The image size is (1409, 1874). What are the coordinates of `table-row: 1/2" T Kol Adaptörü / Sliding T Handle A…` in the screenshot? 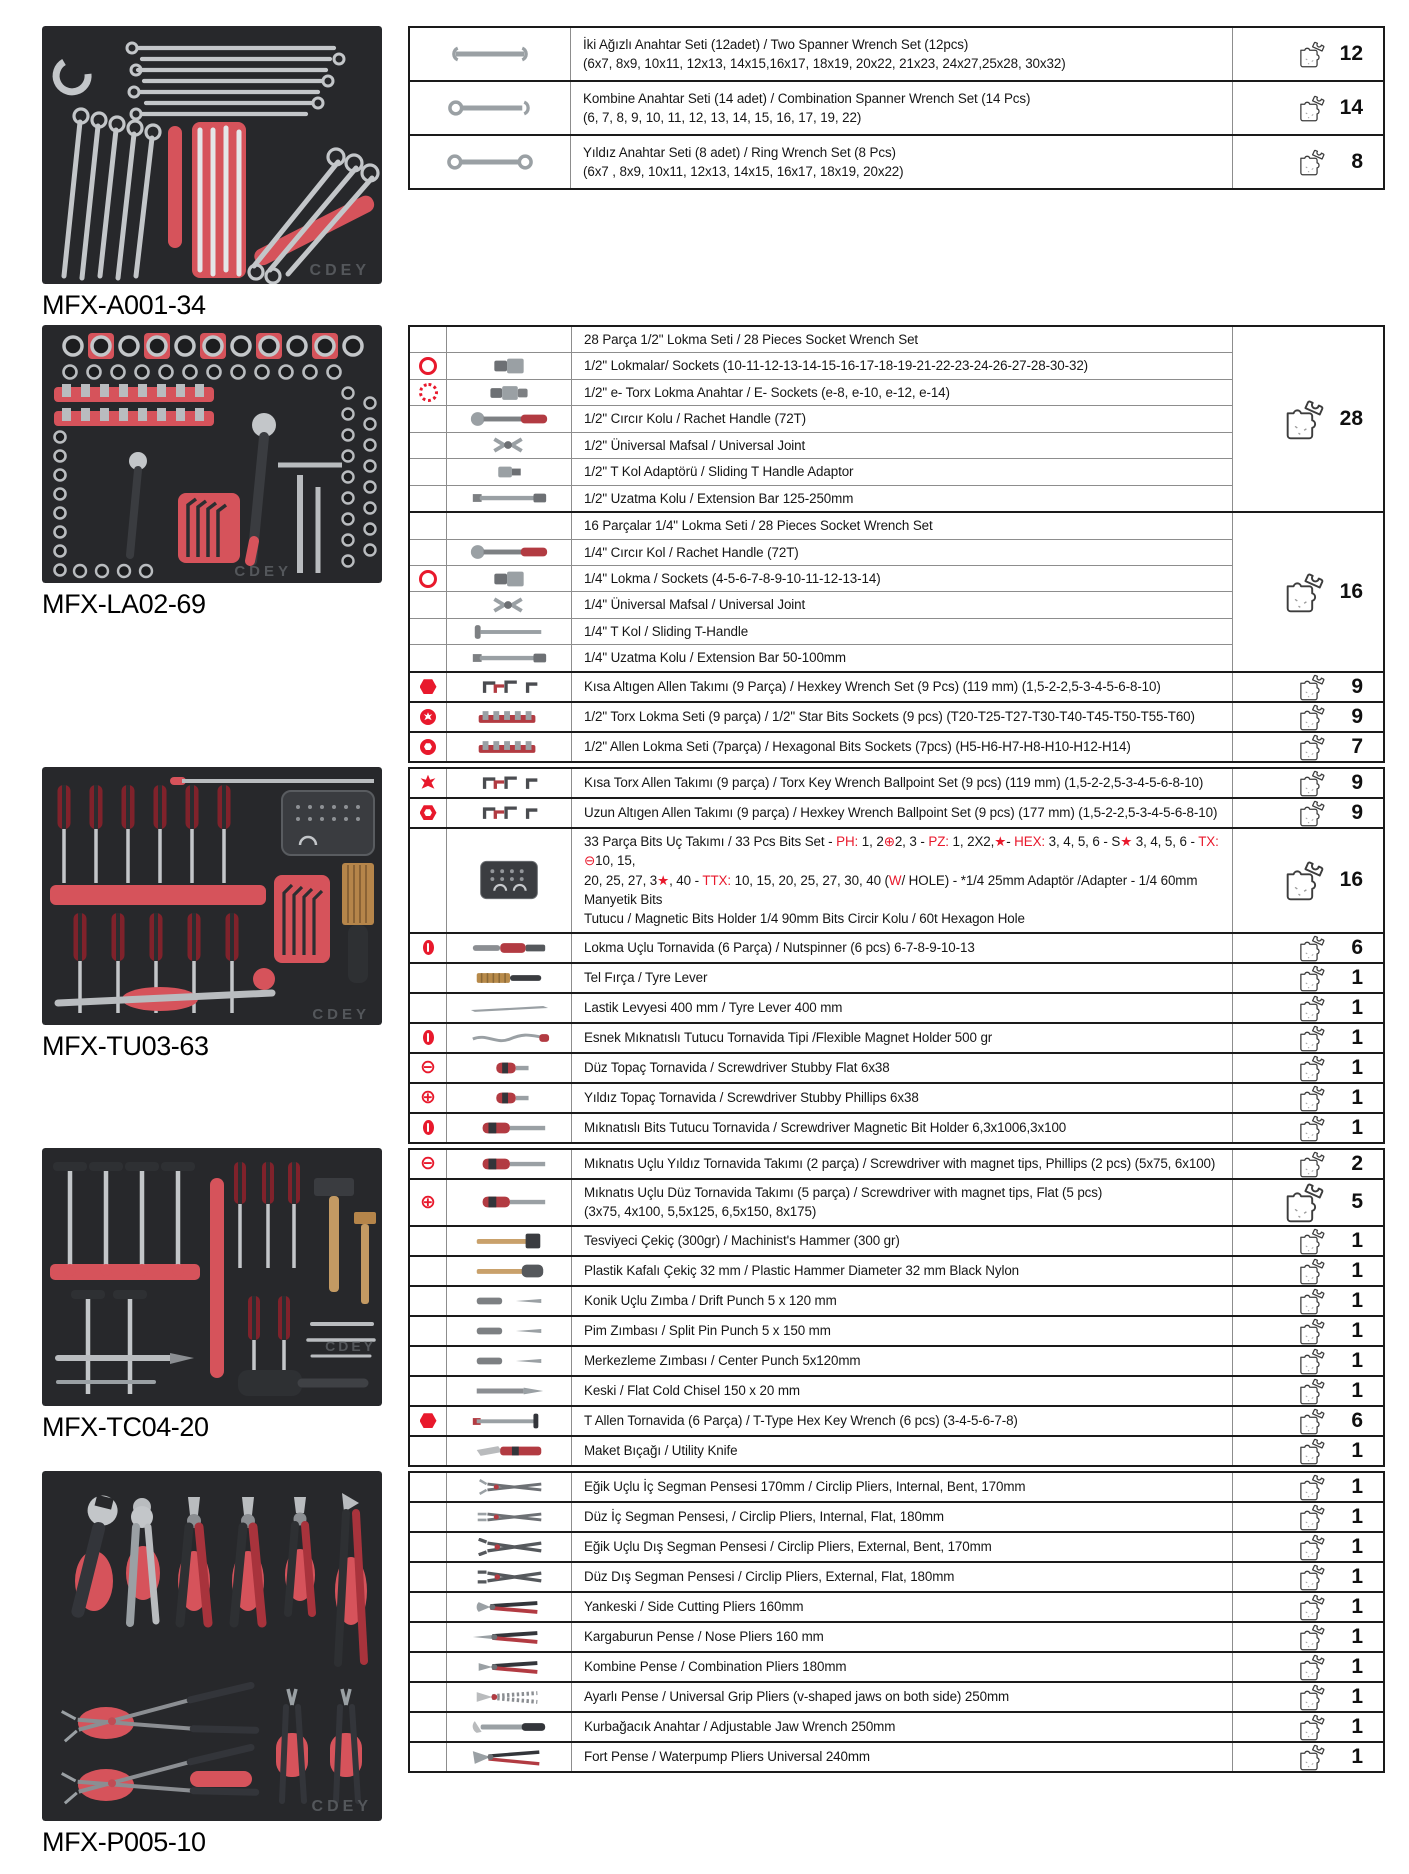 It's located at (821, 472).